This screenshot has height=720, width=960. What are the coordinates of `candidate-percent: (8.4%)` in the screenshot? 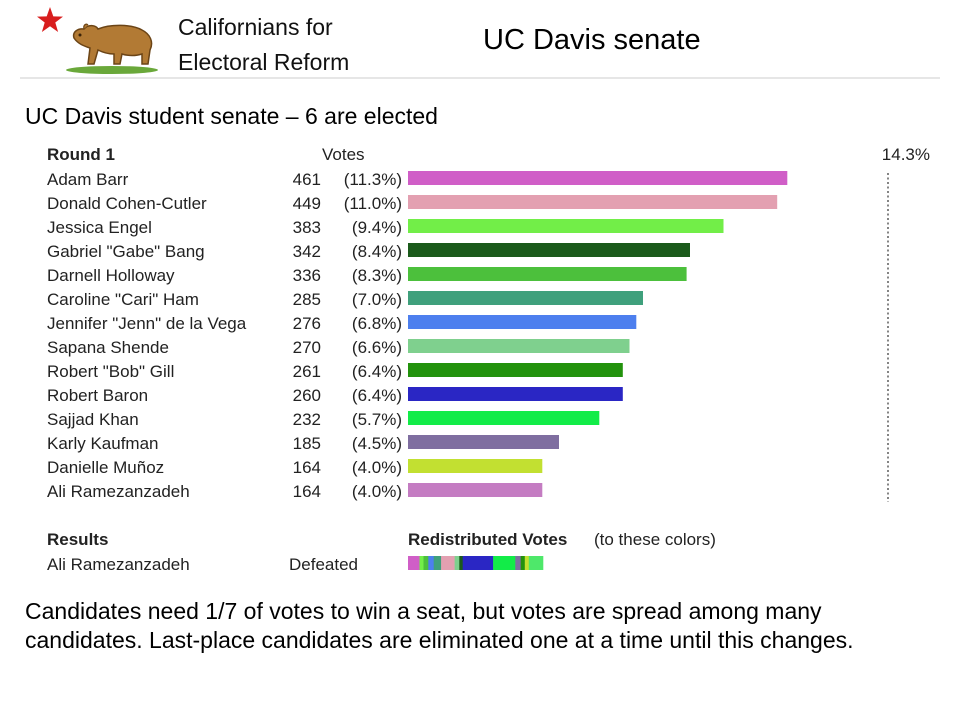 It's located at (377, 251).